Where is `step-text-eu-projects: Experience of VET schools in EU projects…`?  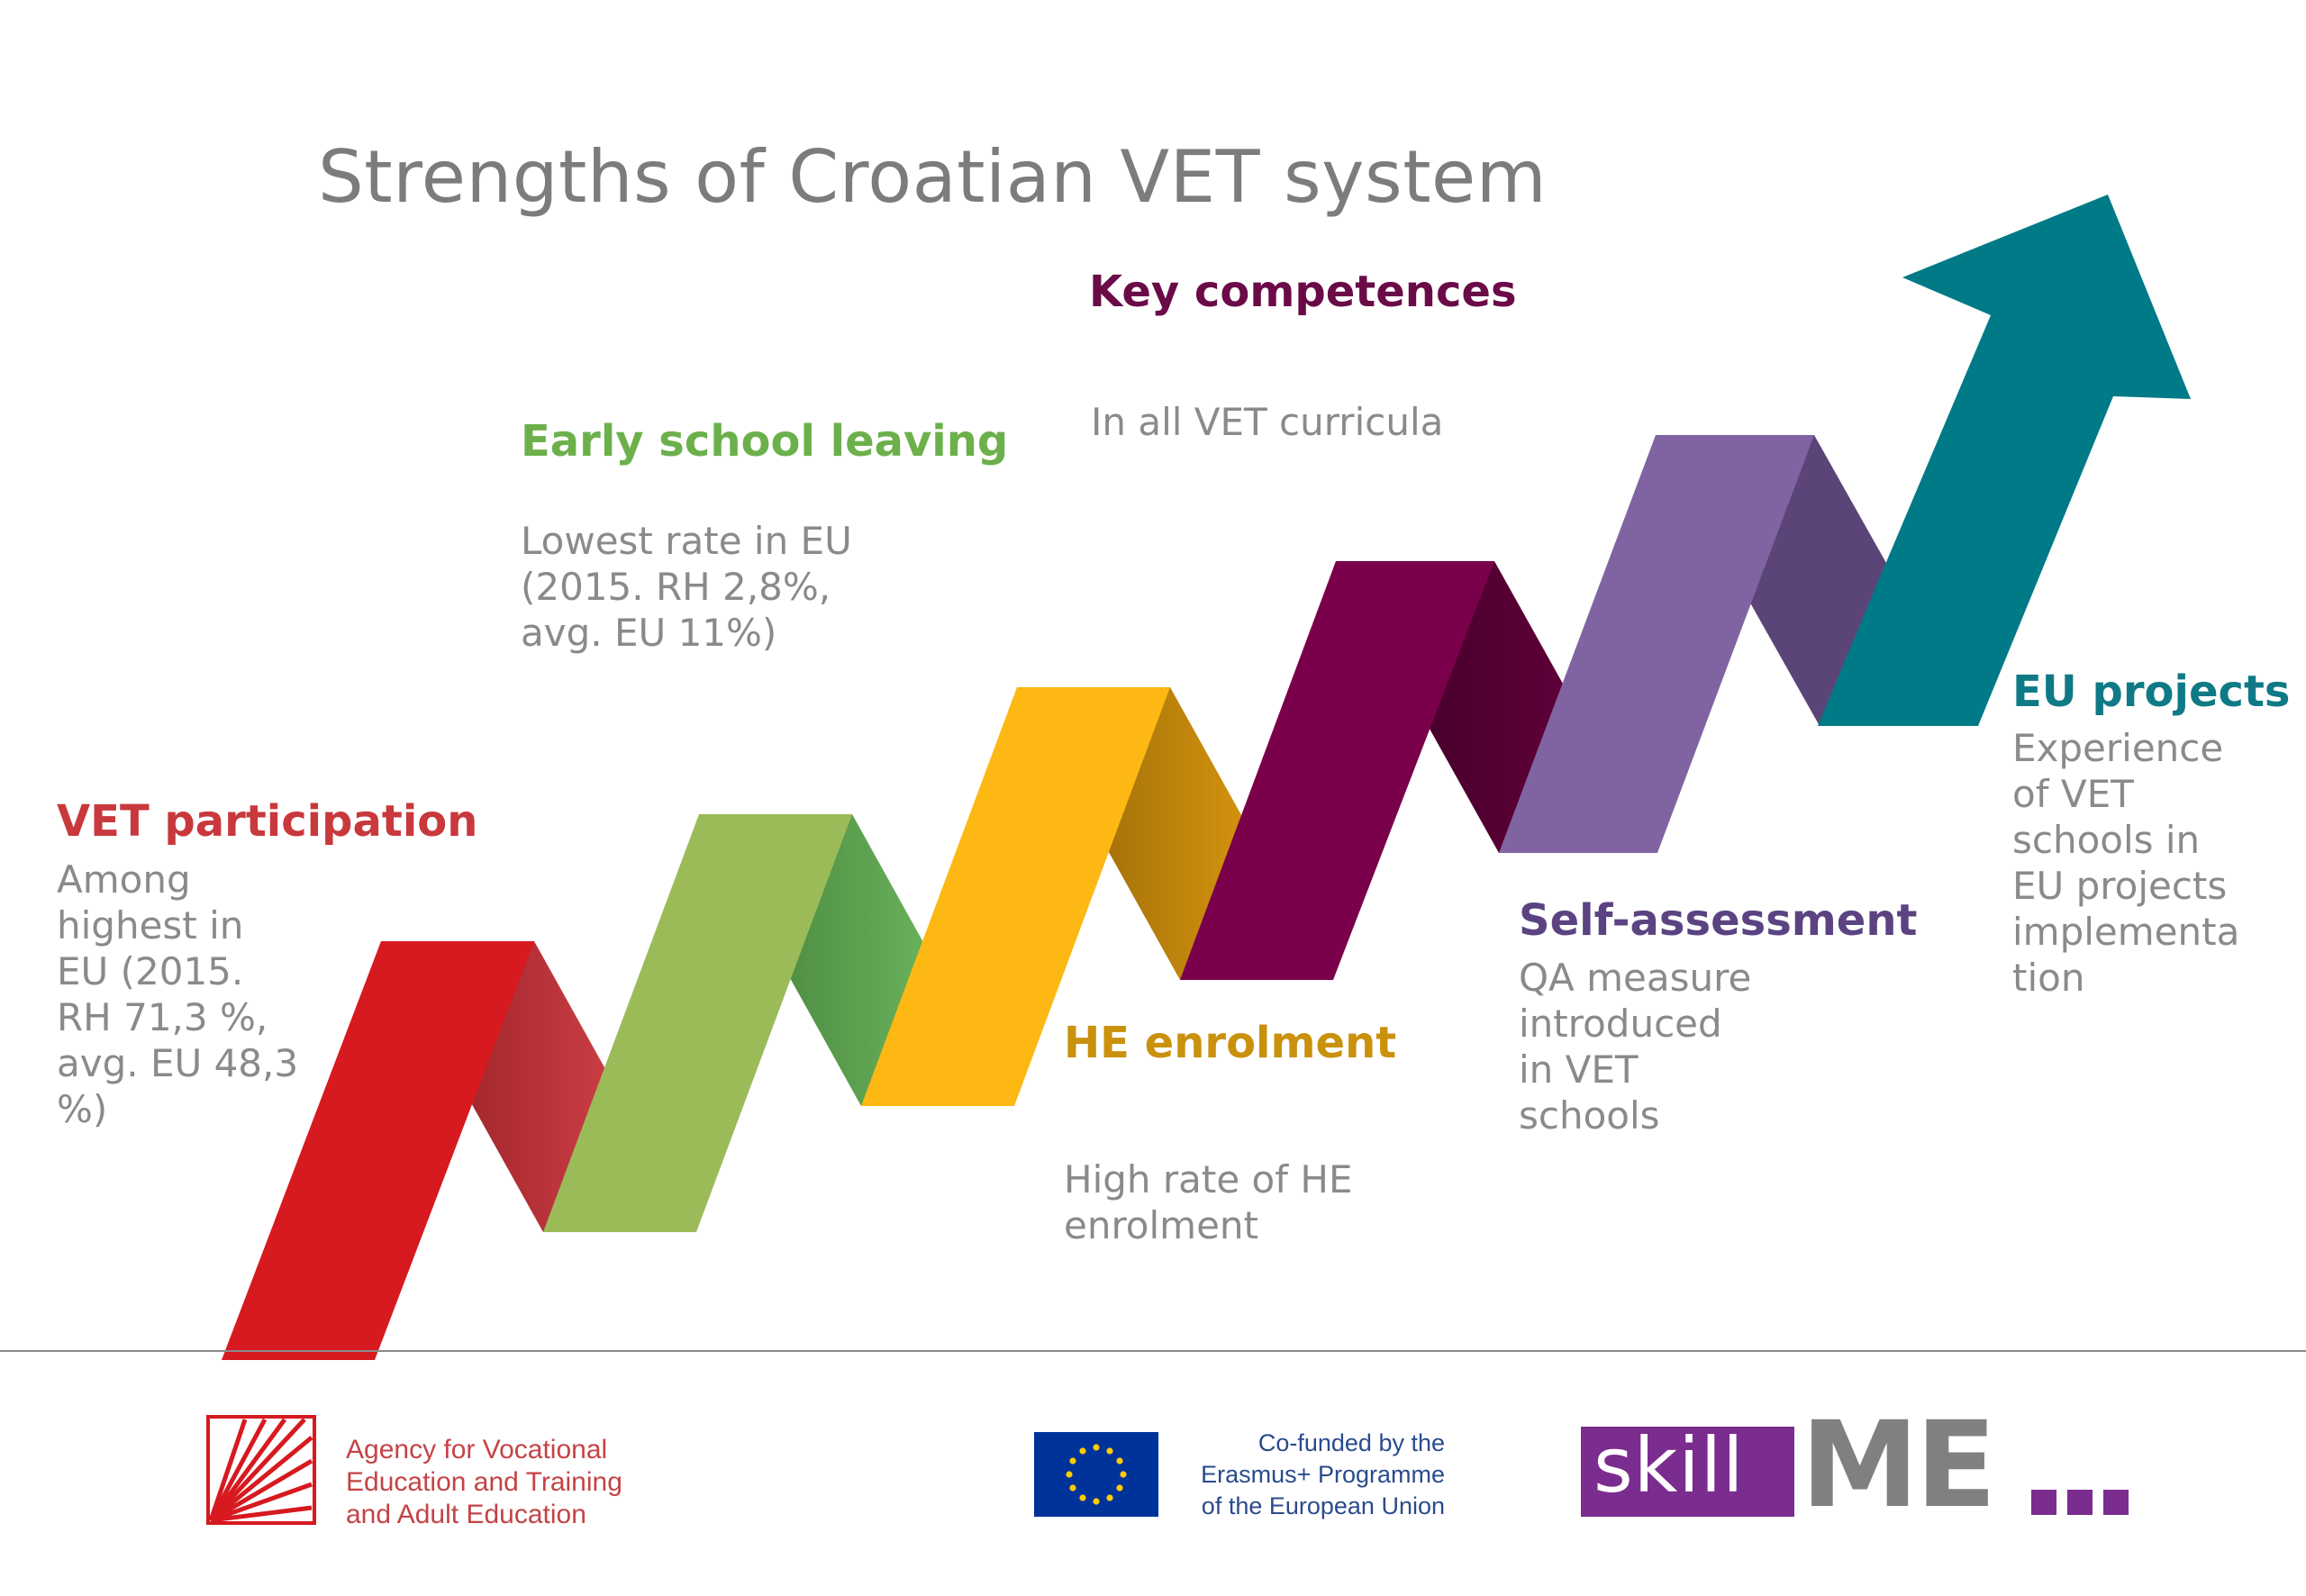 step-text-eu-projects: Experience of VET schools in EU projects… is located at coordinates (2126, 863).